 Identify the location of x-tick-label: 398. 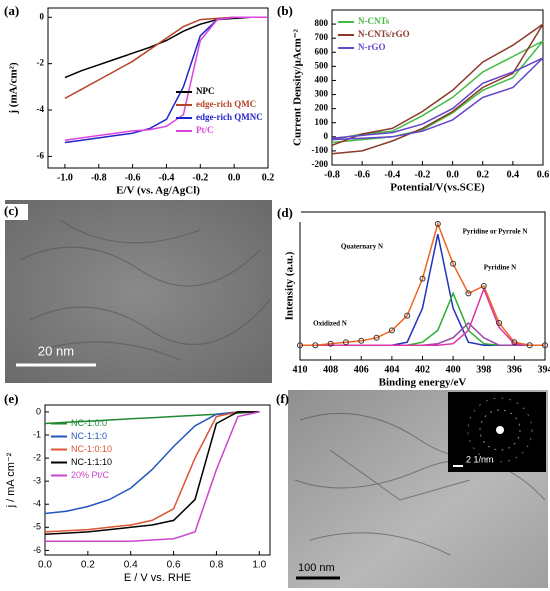
(483, 369).